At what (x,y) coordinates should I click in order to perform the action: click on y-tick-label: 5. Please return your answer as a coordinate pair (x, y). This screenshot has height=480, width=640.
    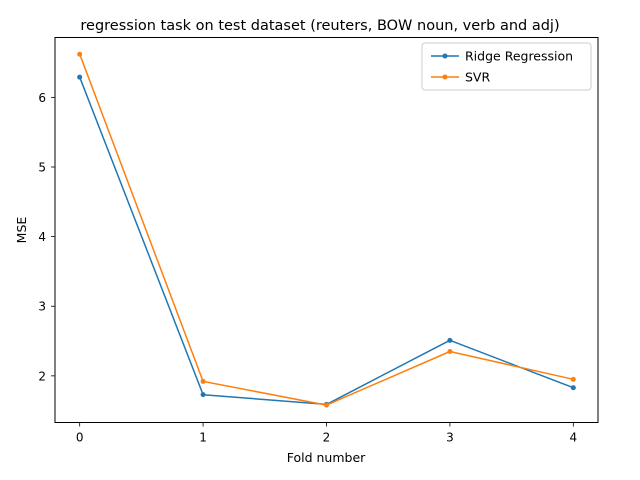
    Looking at the image, I should click on (42, 167).